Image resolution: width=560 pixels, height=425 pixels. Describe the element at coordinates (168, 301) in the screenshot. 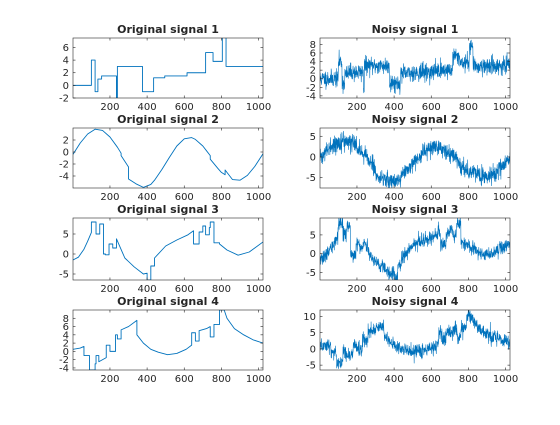

I see `subplot-title: Original signal 4` at that location.